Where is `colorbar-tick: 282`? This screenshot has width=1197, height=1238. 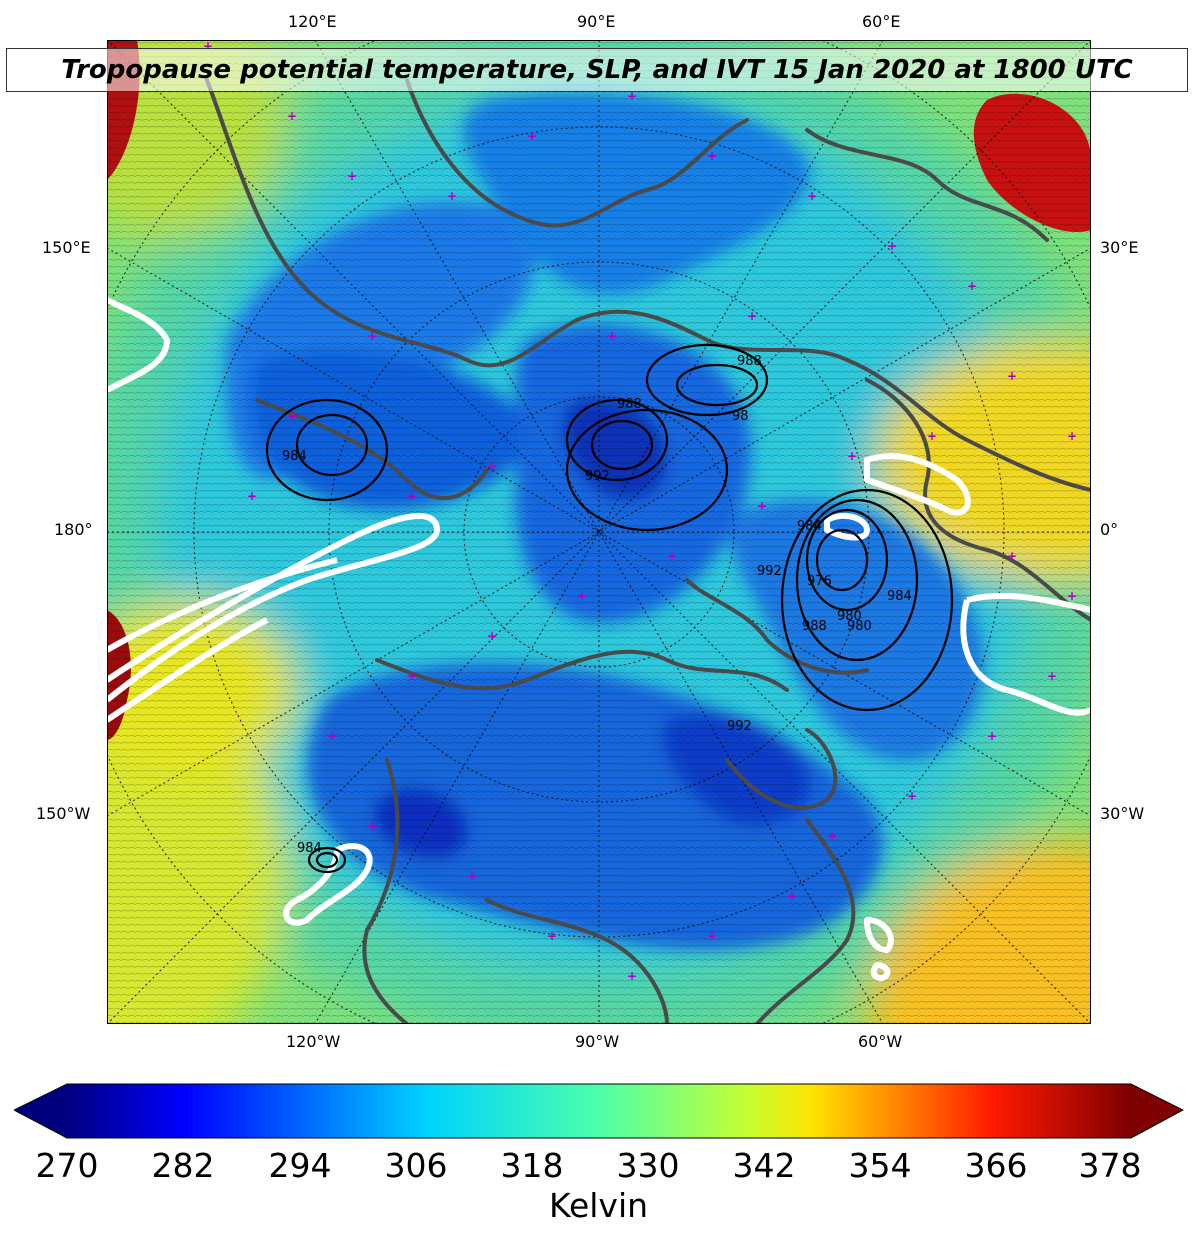
colorbar-tick: 282 is located at coordinates (183, 1165).